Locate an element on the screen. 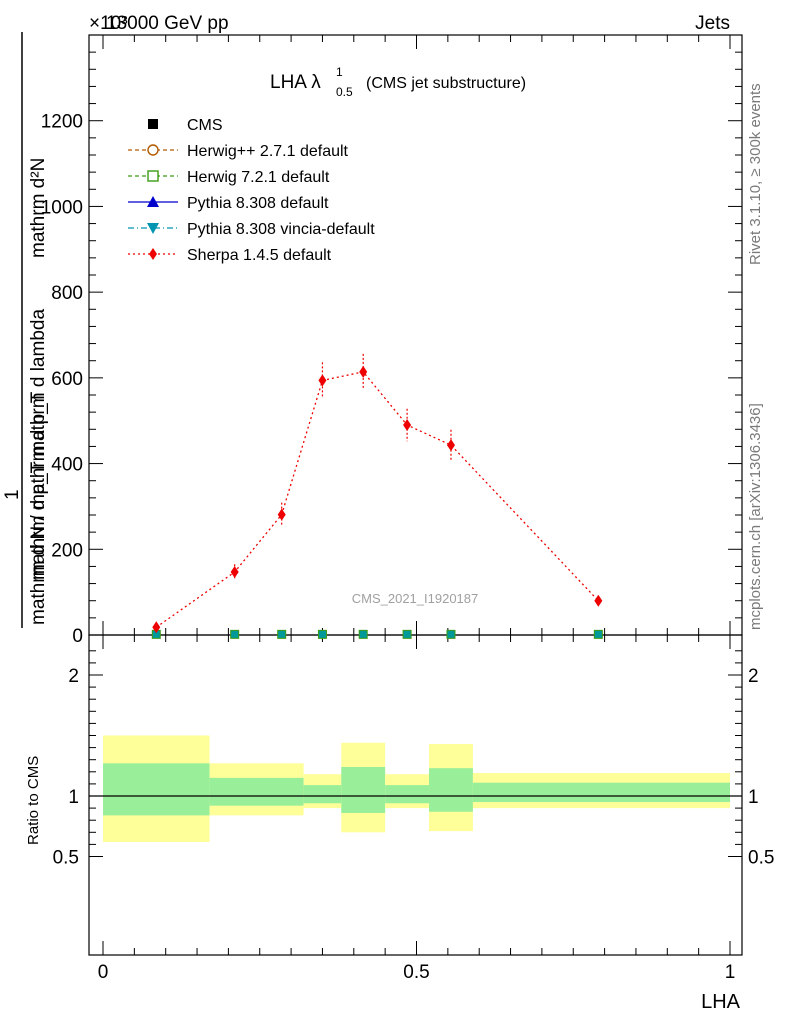  ylabel-one: 1 is located at coordinates (12, 494).